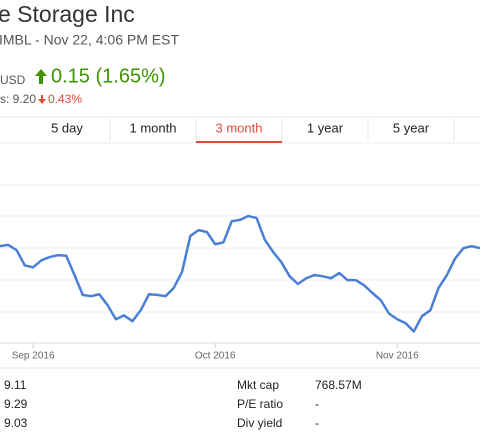 The width and height of the screenshot is (480, 433). I want to click on x-tick-label: Nov 2016, so click(397, 356).